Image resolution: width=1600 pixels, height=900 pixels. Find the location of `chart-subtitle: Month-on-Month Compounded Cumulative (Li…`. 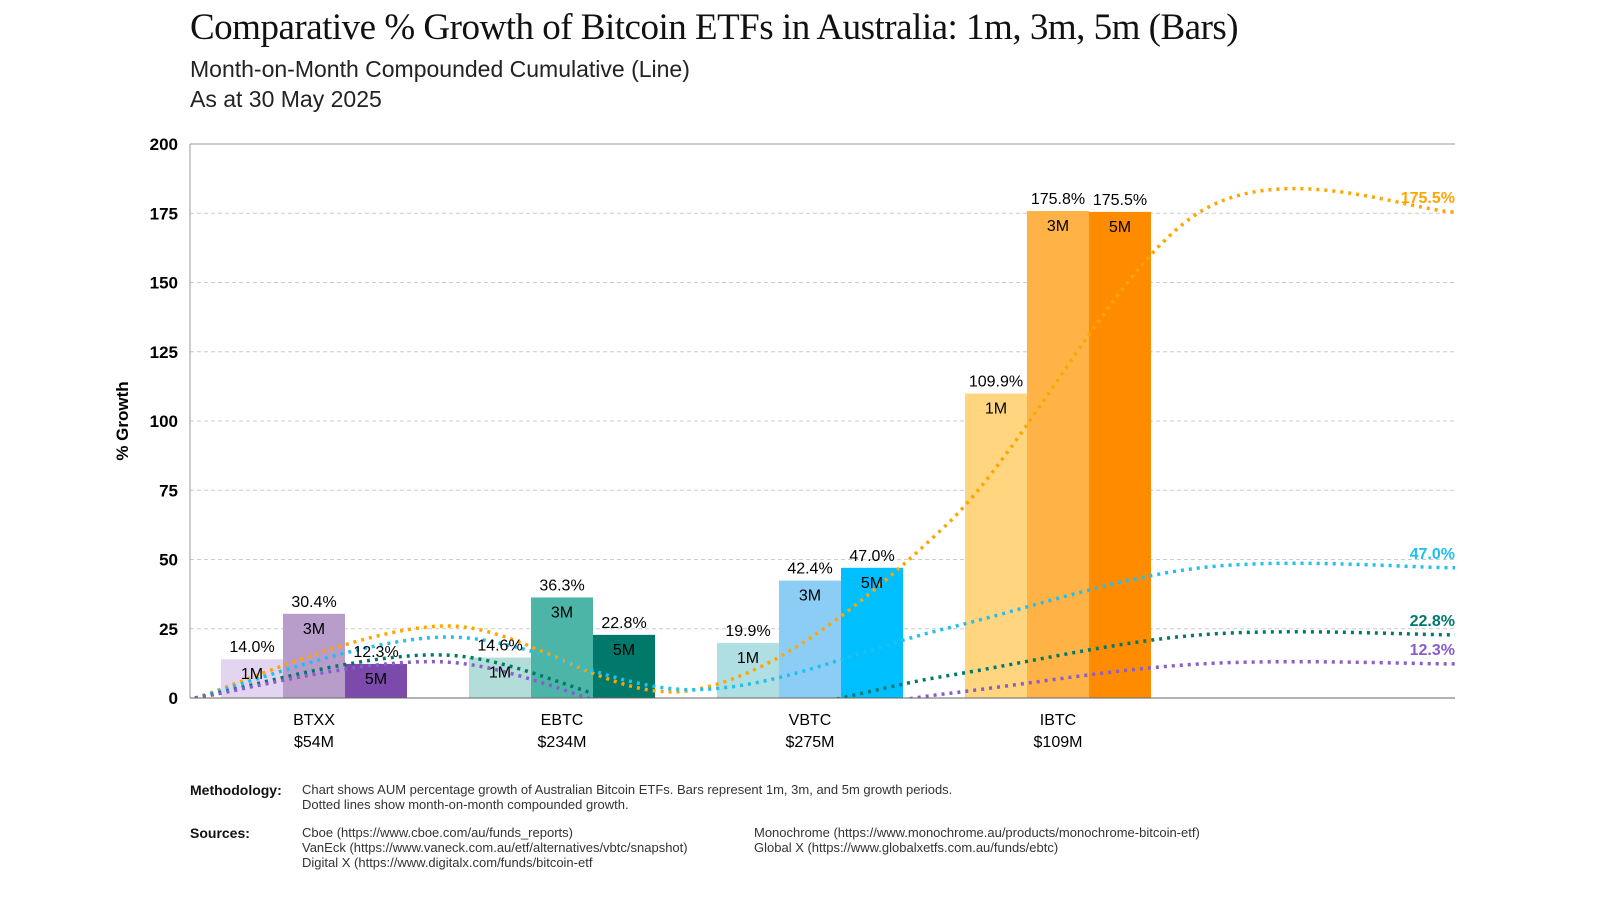

chart-subtitle: Month-on-Month Compounded Cumulative (Li… is located at coordinates (440, 69).